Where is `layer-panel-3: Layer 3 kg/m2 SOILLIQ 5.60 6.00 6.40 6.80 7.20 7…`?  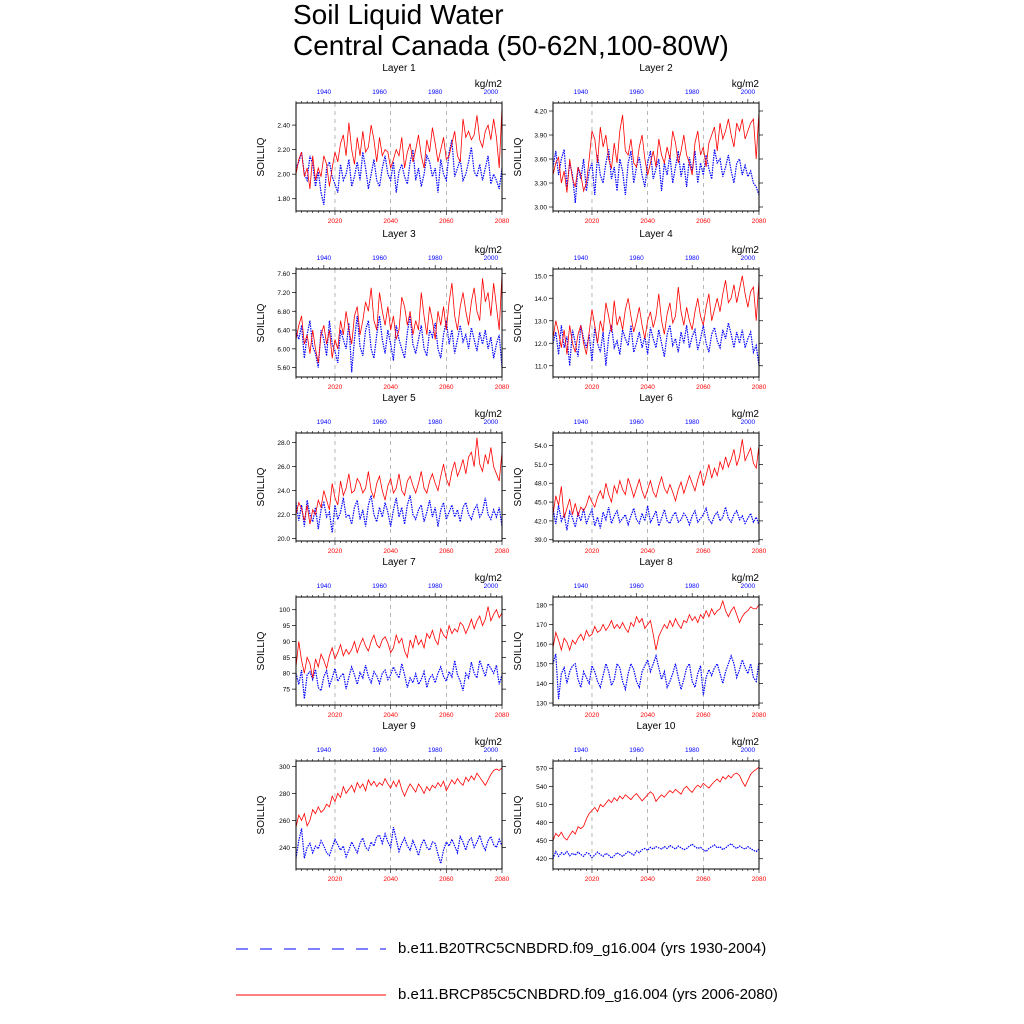
layer-panel-3: Layer 3 kg/m2 SOILLIQ 5.60 6.00 6.40 6.80 7.20 7… is located at coordinates (383, 310).